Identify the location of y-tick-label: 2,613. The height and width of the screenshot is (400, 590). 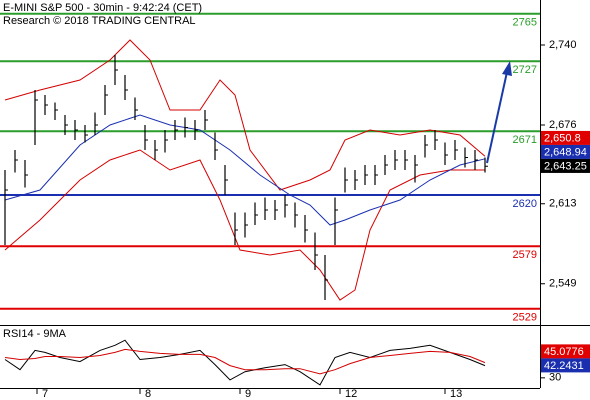
(563, 204).